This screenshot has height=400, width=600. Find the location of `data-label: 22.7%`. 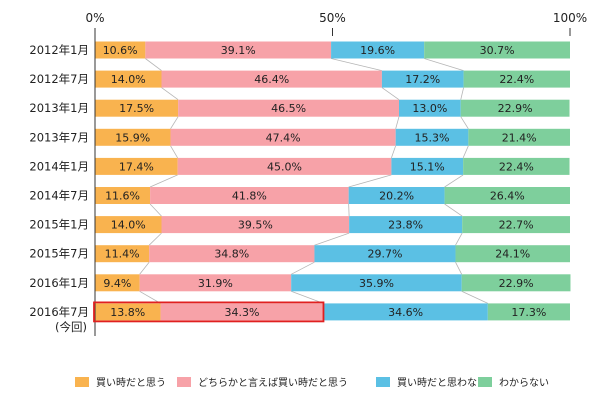

data-label: 22.7% is located at coordinates (516, 225).